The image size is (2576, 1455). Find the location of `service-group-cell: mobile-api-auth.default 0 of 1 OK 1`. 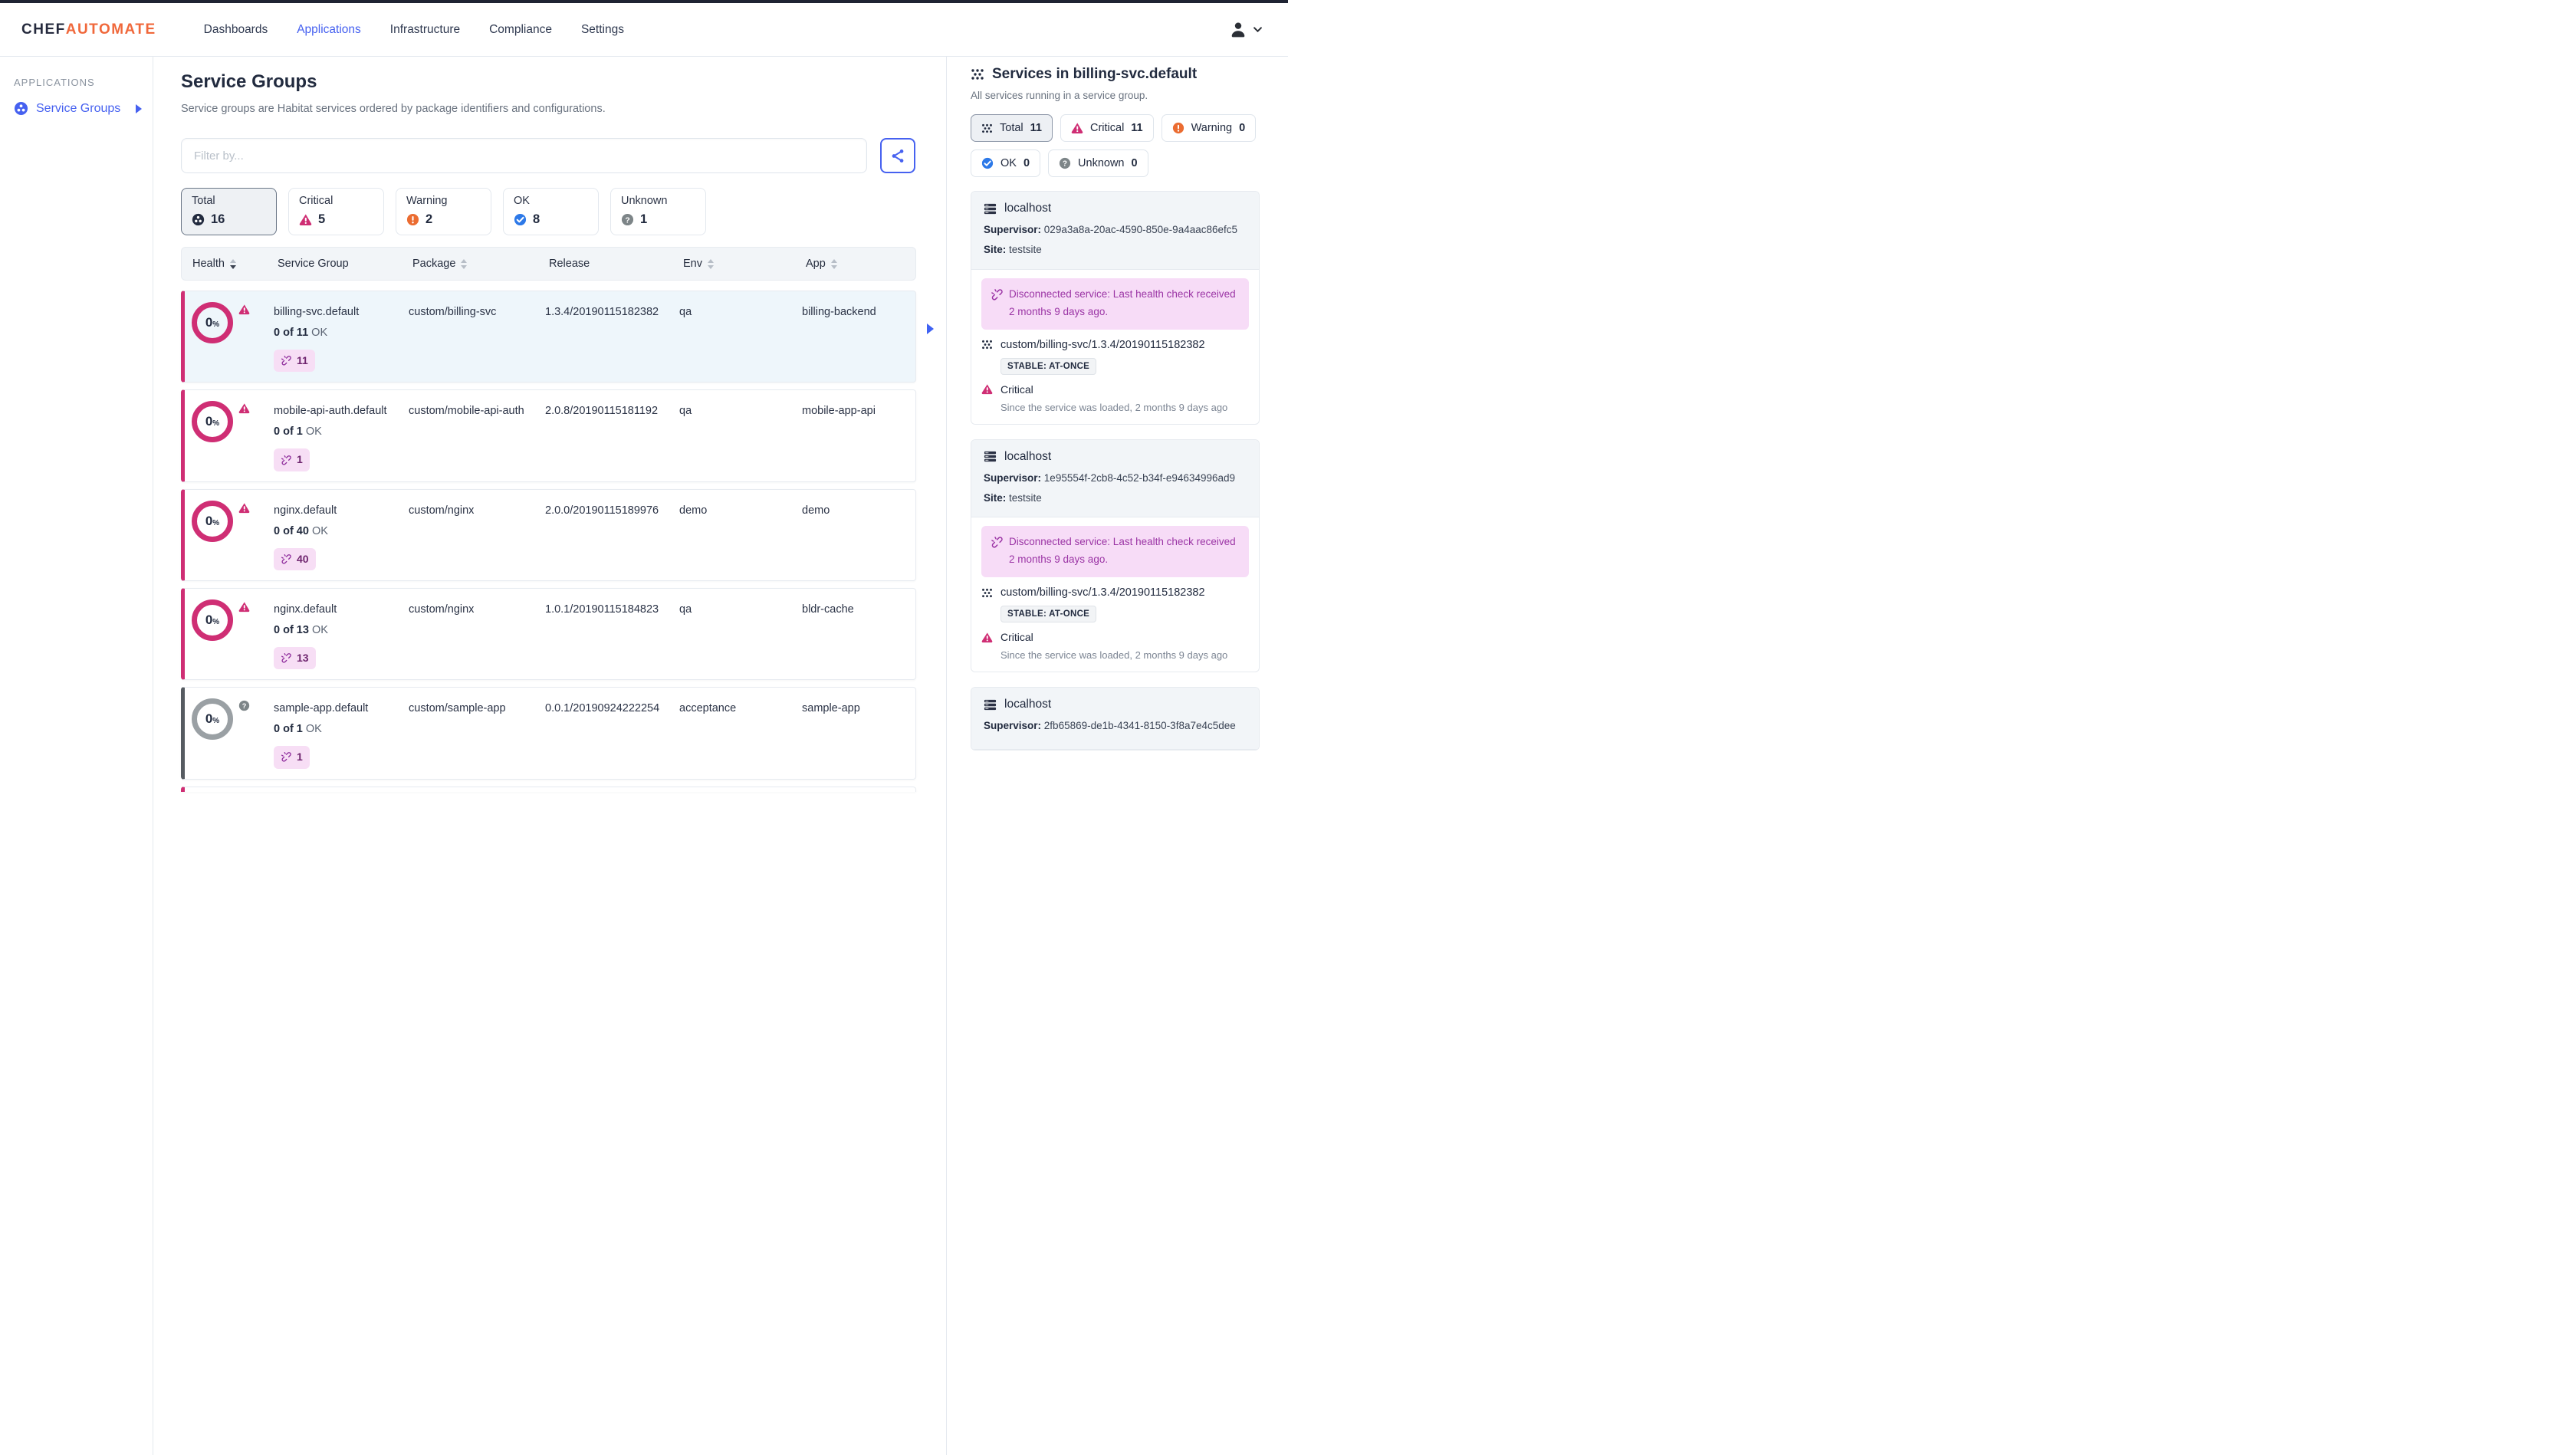

service-group-cell: mobile-api-auth.default 0 of 1 OK 1 is located at coordinates (342, 436).